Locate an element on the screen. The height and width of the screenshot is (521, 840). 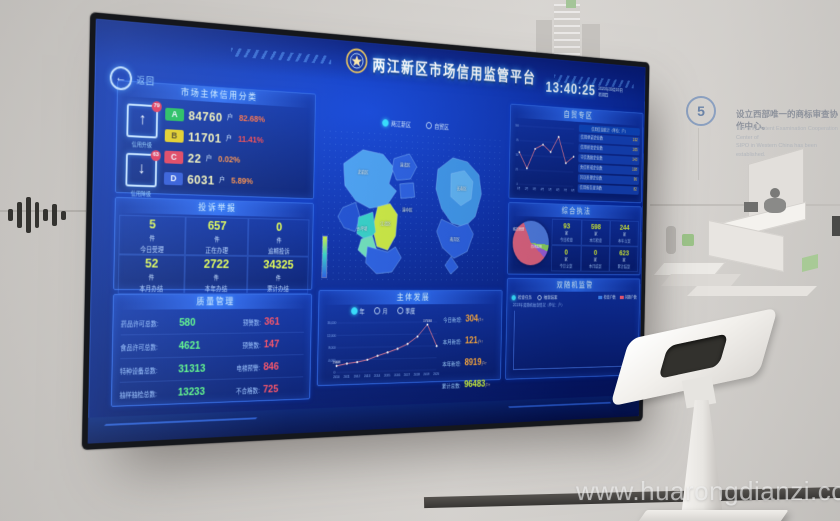
chart-note: 2019年双随机抽查情况（单位：户） is located at coordinates (538, 305).